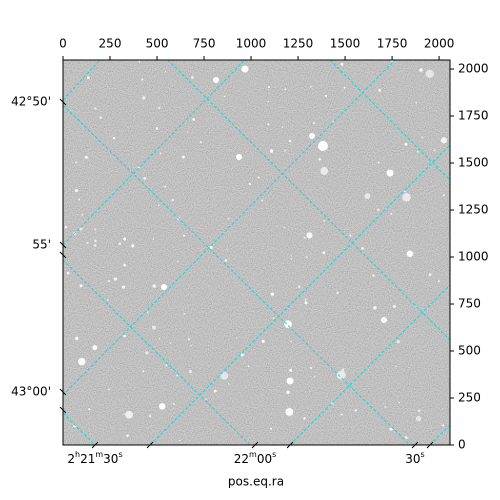 This screenshot has width=500, height=500. I want to click on y-tick-label: 250, so click(469, 398).